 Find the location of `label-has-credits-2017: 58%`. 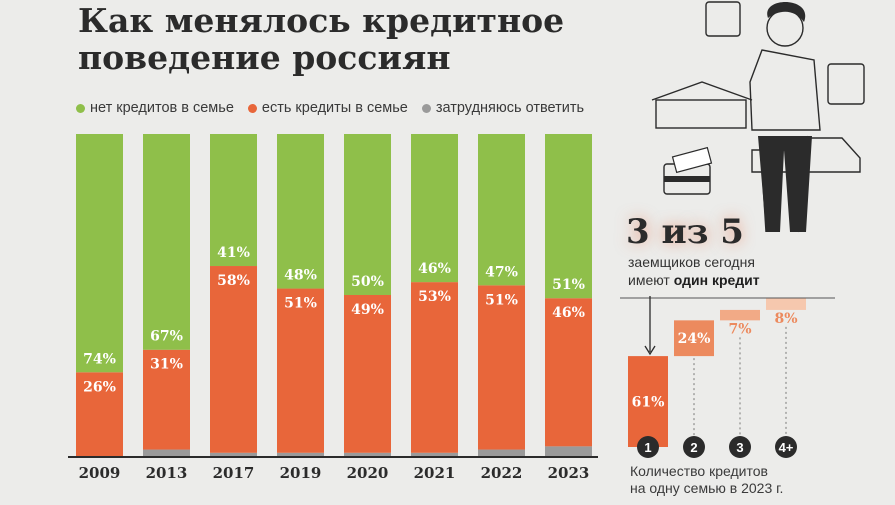

label-has-credits-2017: 58% is located at coordinates (233, 281).